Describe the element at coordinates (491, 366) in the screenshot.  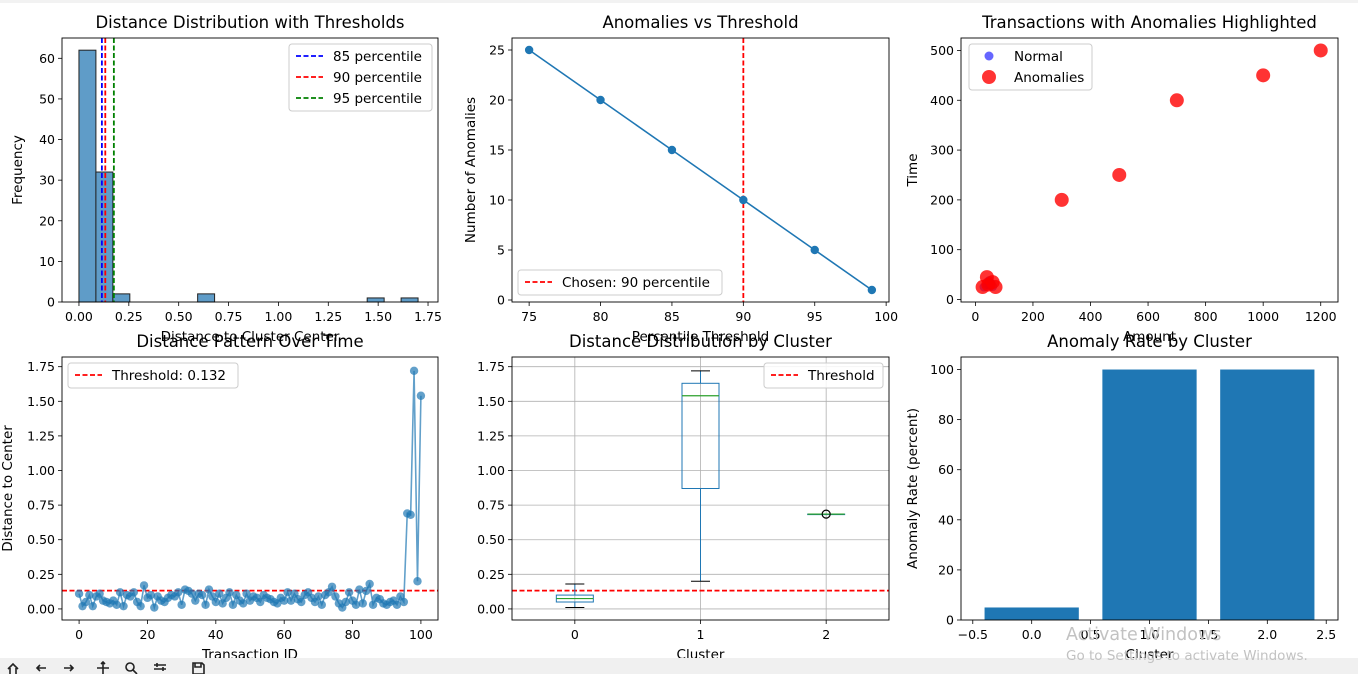
I see `y-tick-label: 1.75` at that location.